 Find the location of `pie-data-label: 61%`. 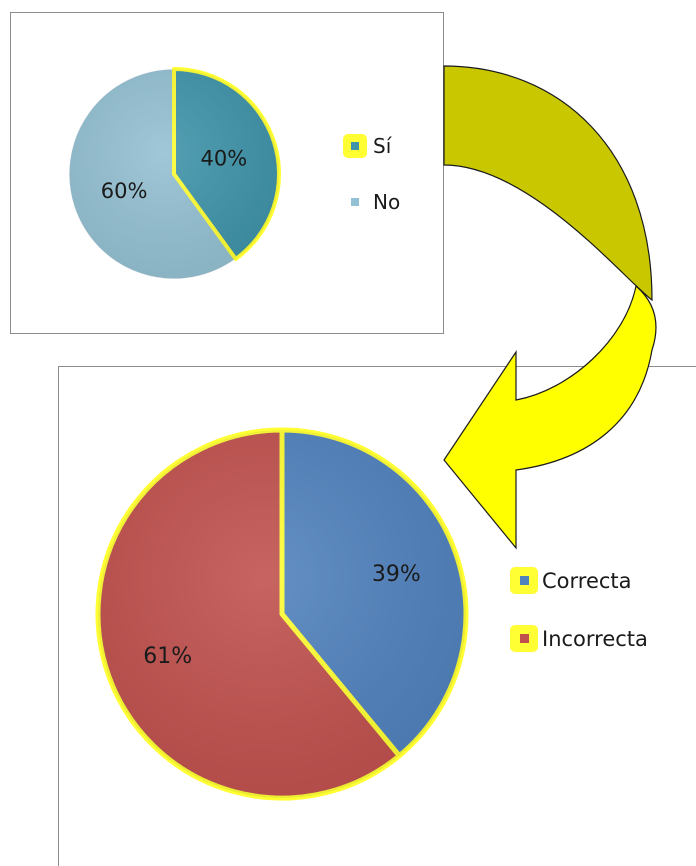

pie-data-label: 61% is located at coordinates (167, 656).